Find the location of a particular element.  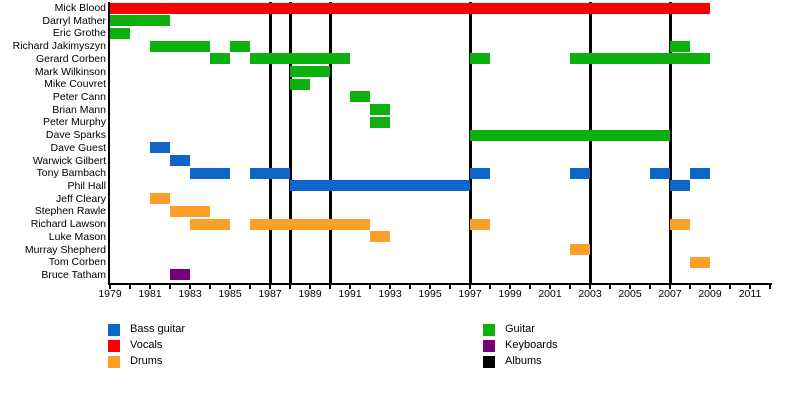

legend-swatch-drums is located at coordinates (114, 362).